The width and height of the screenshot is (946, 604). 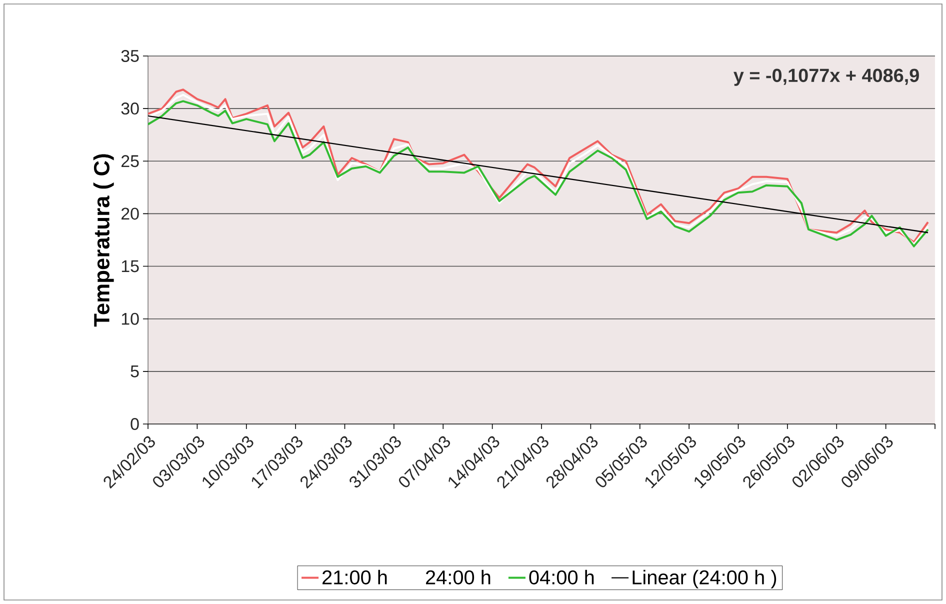 What do you see at coordinates (130, 214) in the screenshot?
I see `y-tick-label: 20` at bounding box center [130, 214].